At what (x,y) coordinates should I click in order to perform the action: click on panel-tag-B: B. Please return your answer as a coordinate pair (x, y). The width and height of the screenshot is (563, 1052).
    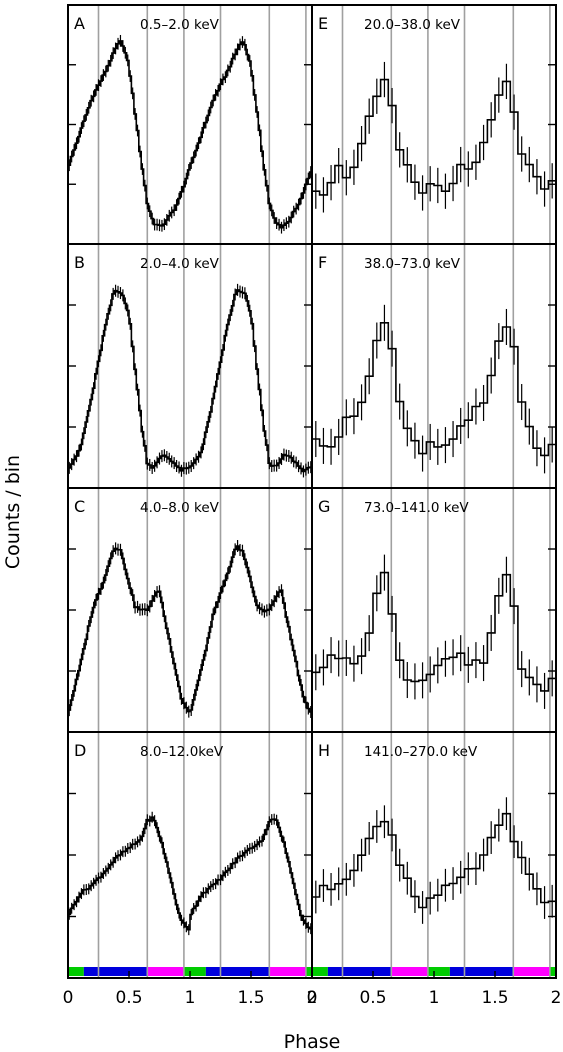
    Looking at the image, I should click on (79, 262).